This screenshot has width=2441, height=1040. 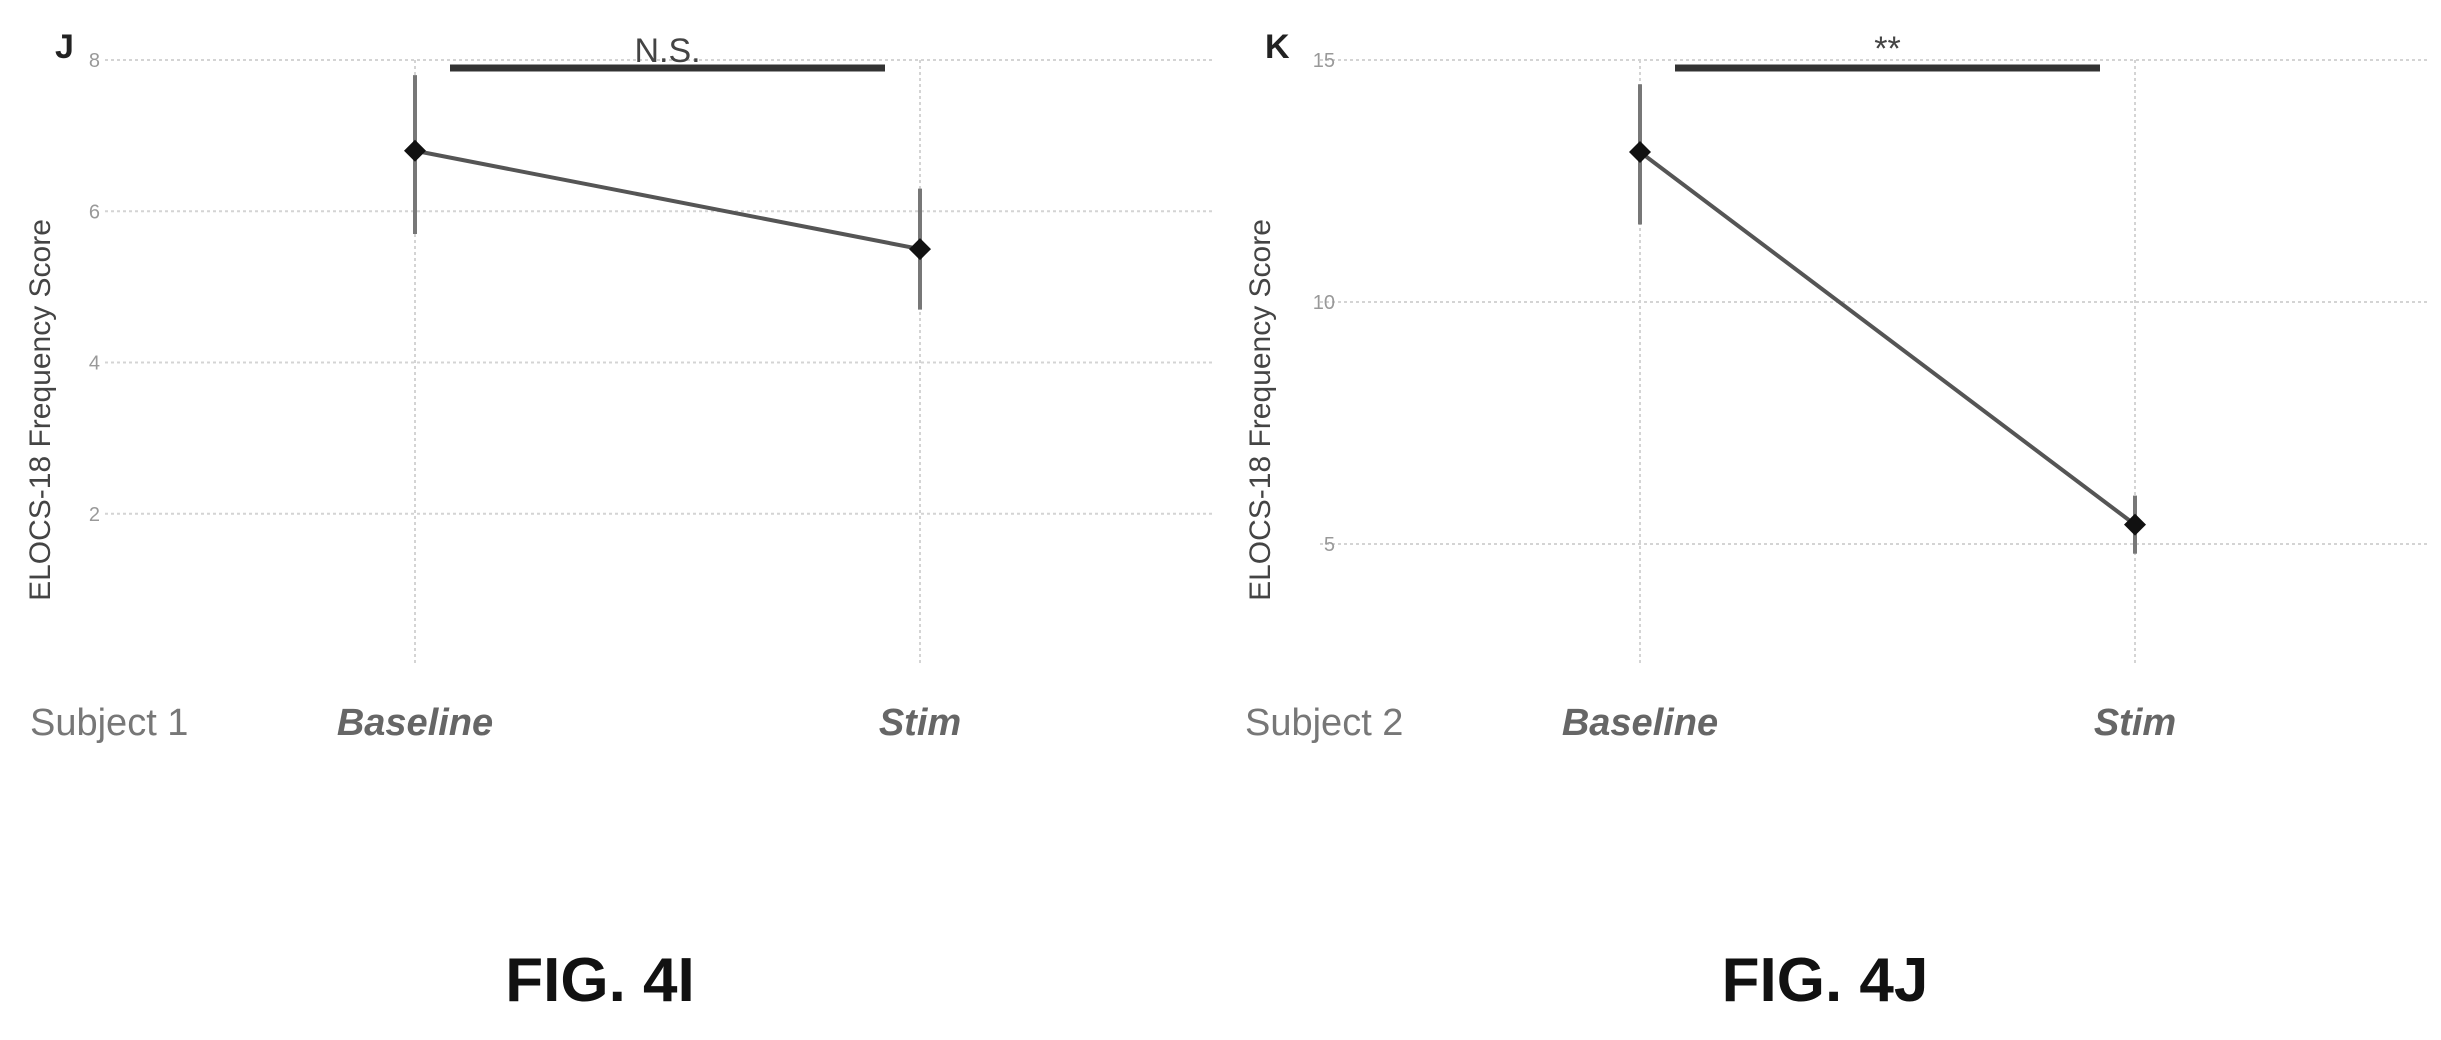 I want to click on y-tick-label-k: 10, so click(x=1324, y=303).